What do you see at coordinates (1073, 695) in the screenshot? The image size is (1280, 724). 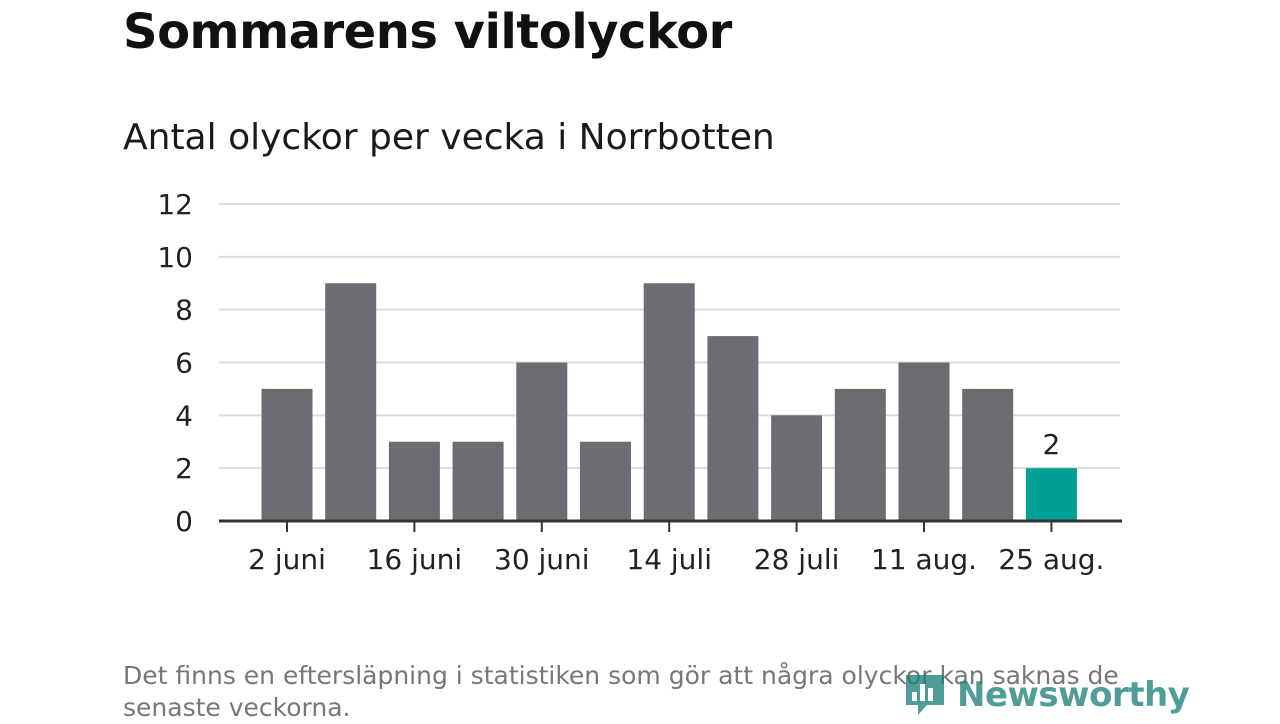 I see `brand-name: Newsworthy` at bounding box center [1073, 695].